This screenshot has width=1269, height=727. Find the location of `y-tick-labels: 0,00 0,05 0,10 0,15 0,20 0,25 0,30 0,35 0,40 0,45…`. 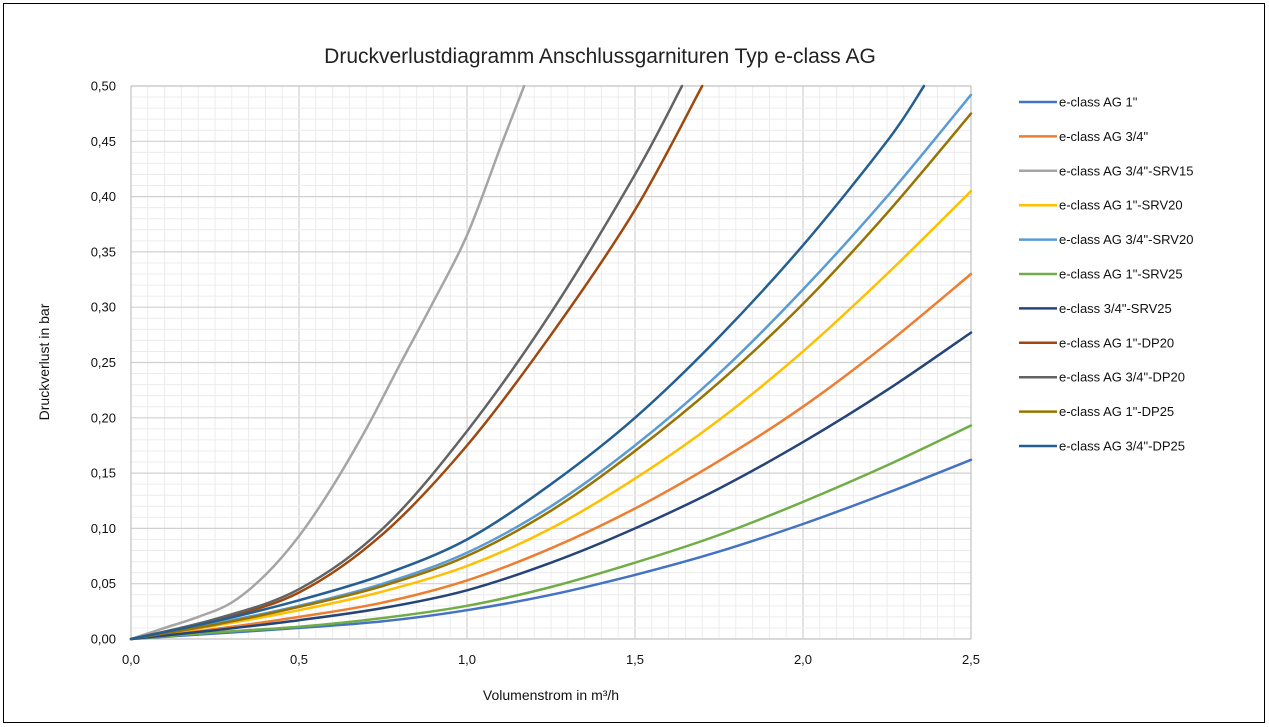

y-tick-labels: 0,00 0,05 0,10 0,15 0,20 0,25 0,30 0,35 0,40 0,45… is located at coordinates (103, 363).